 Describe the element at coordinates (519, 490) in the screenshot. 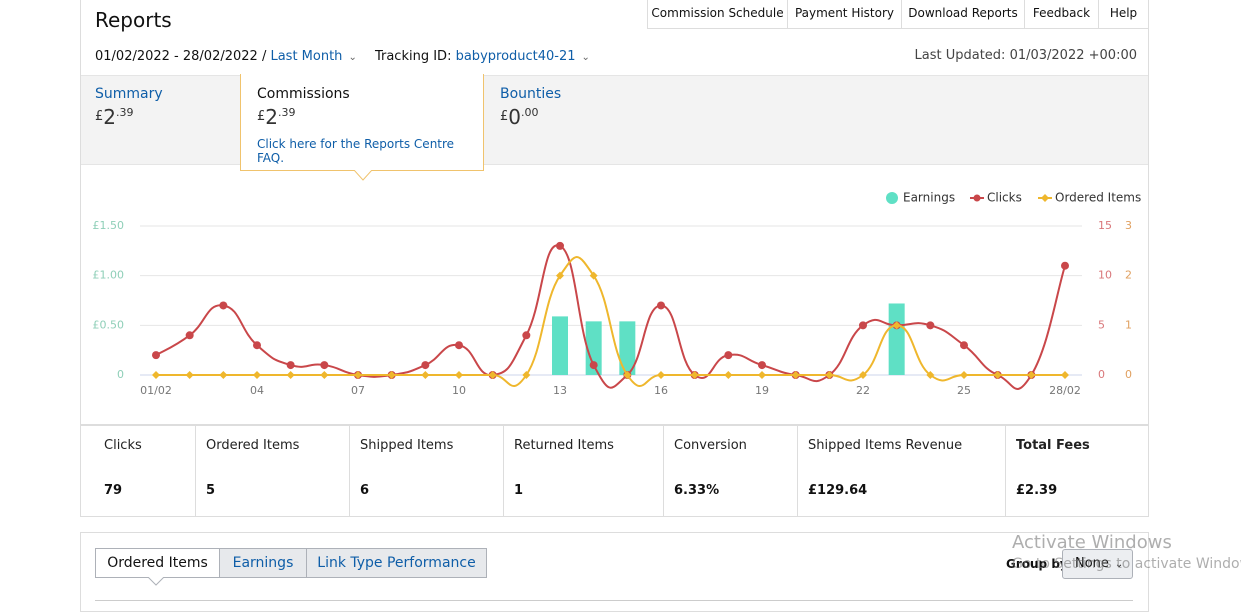

I see `stat-value: 1` at that location.